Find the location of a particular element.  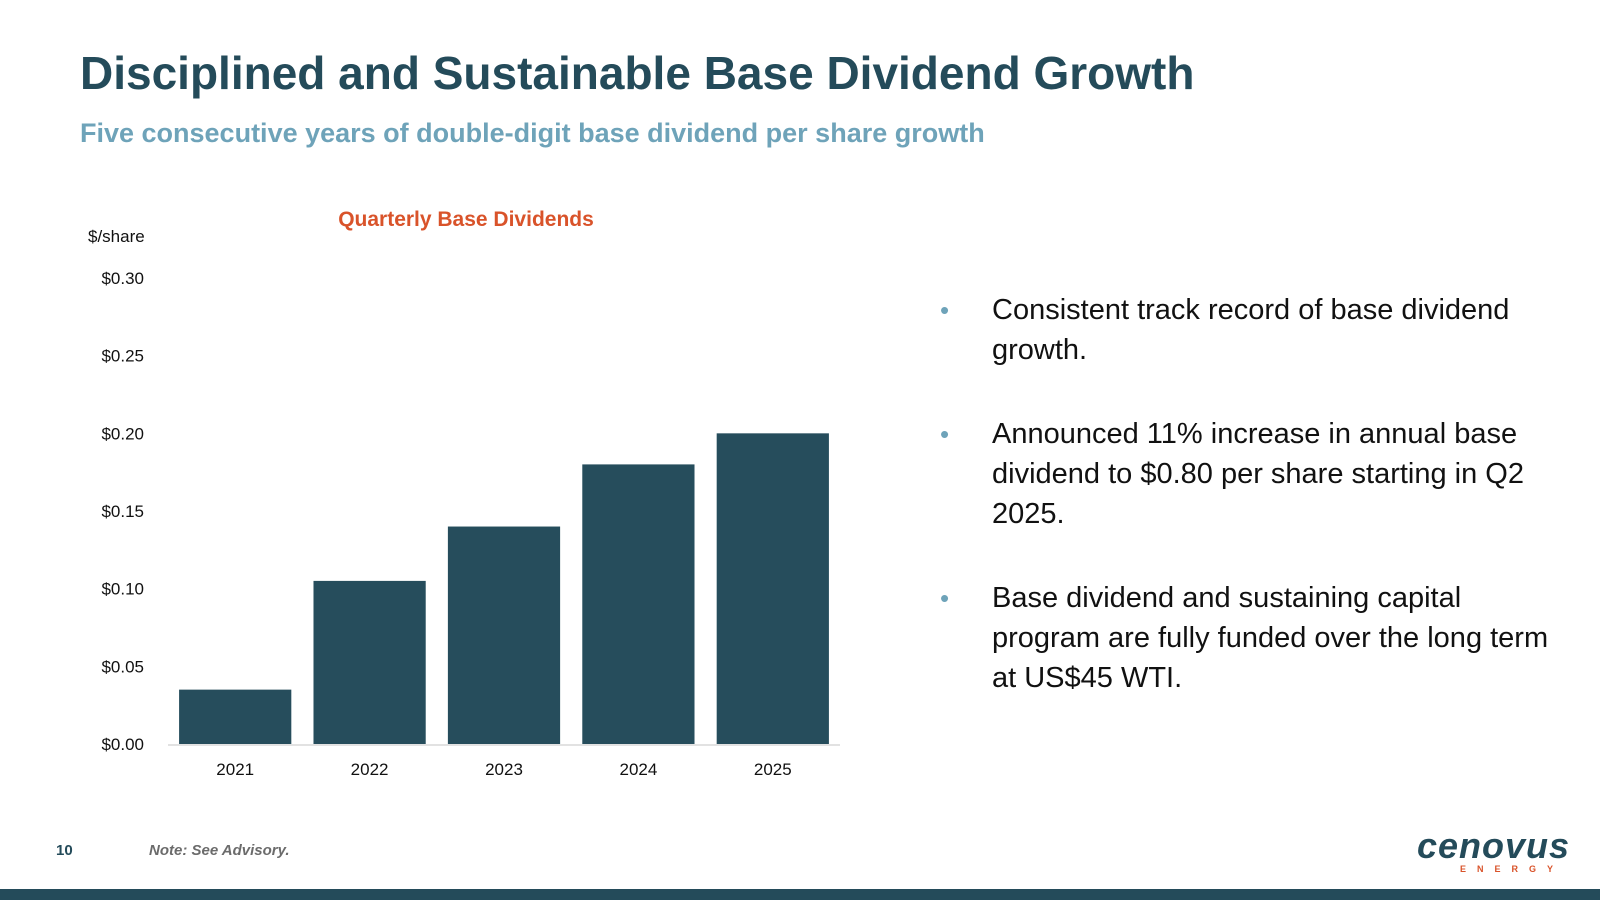

company-logo: cenovus ENERGY is located at coordinates (1490, 852).